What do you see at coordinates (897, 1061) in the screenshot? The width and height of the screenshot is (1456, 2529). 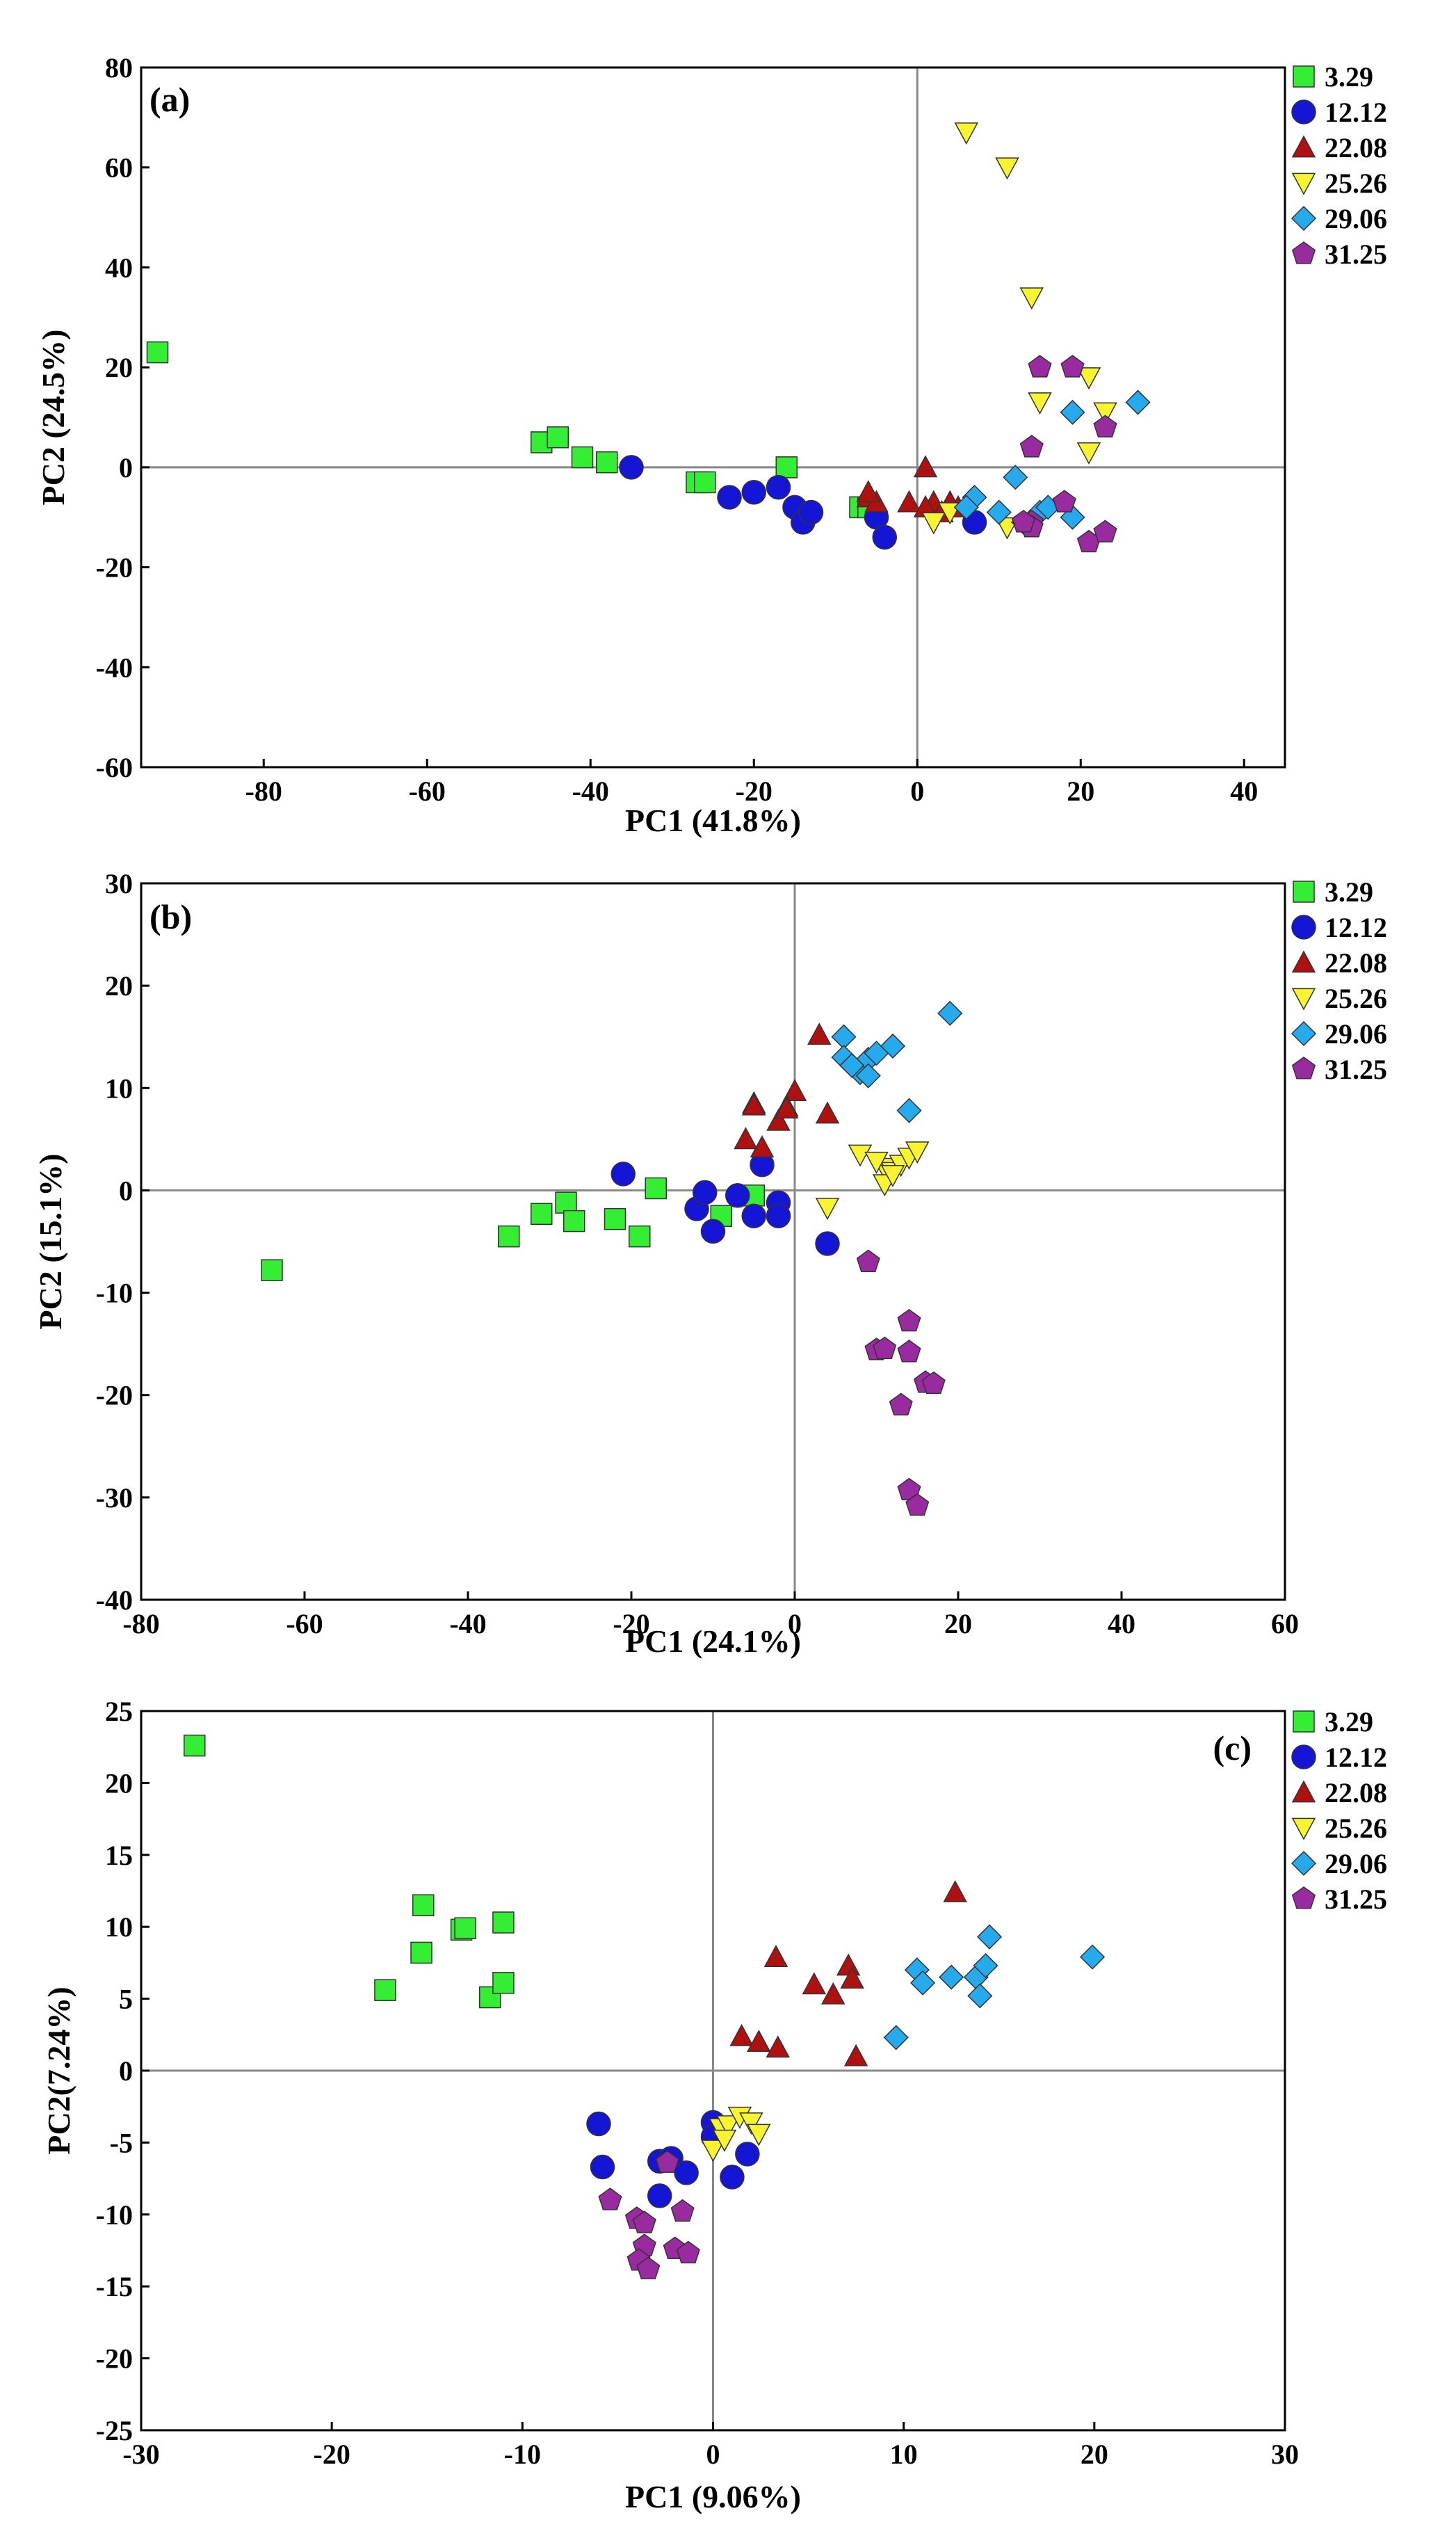 I see `series-29.06` at bounding box center [897, 1061].